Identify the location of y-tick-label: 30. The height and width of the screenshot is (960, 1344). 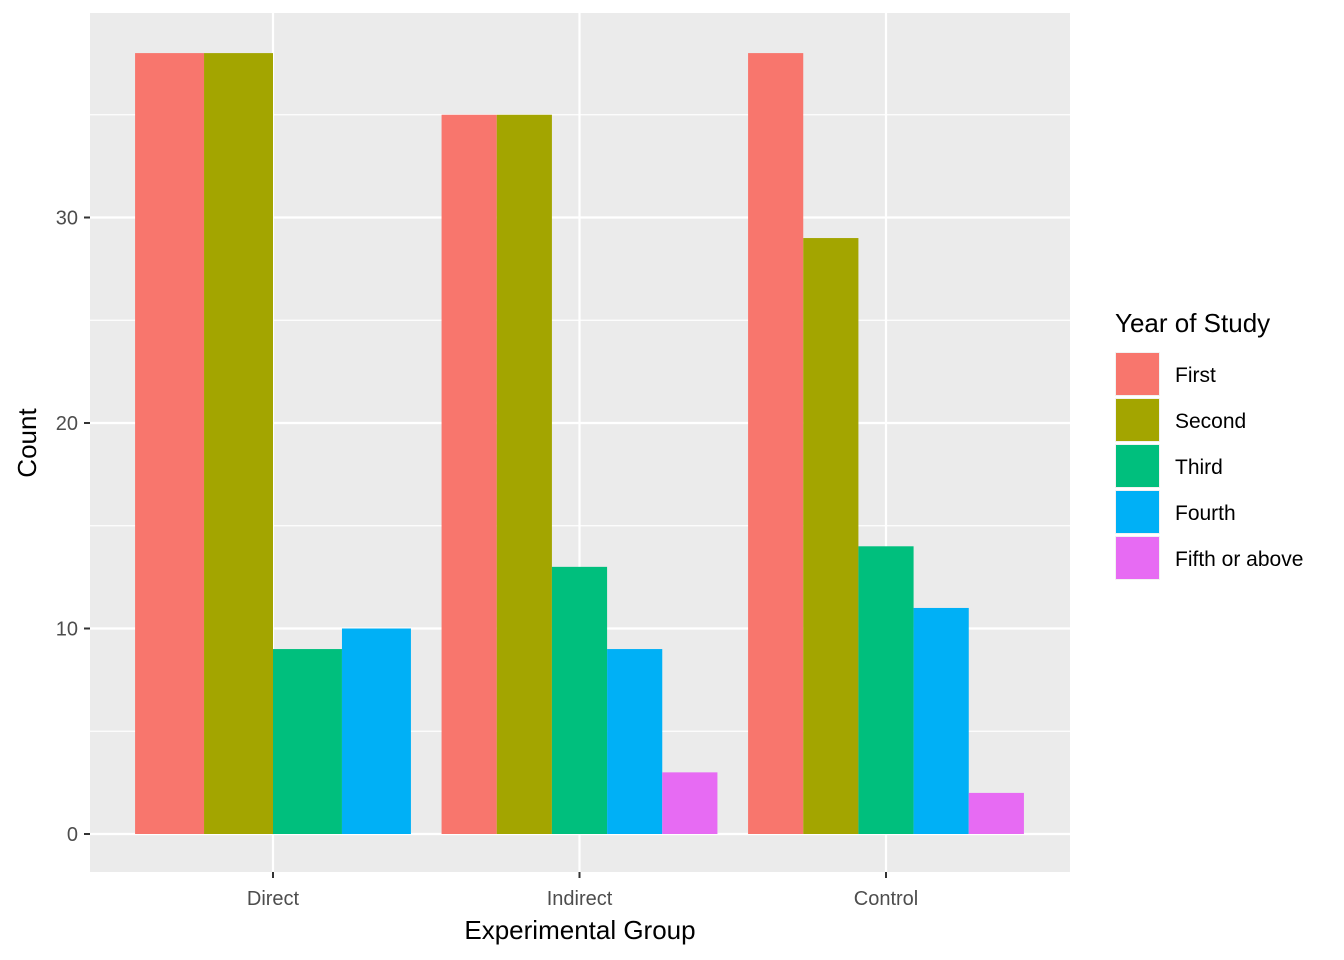
(67, 219).